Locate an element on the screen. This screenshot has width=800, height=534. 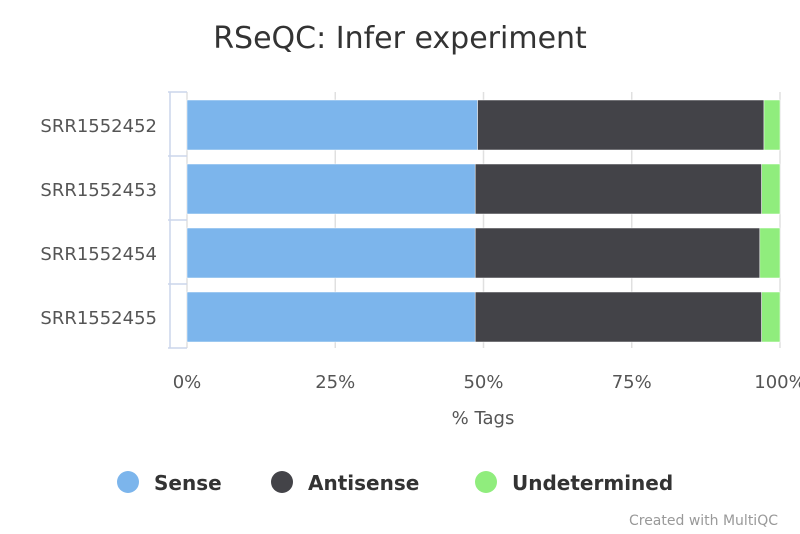
x-tick-label: 25% is located at coordinates (335, 382).